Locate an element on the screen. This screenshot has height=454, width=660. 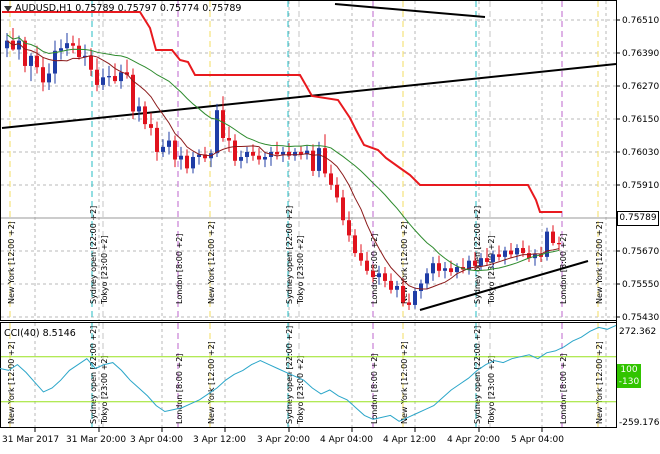
price-tick-label: 0.75910 is located at coordinates (640, 186).